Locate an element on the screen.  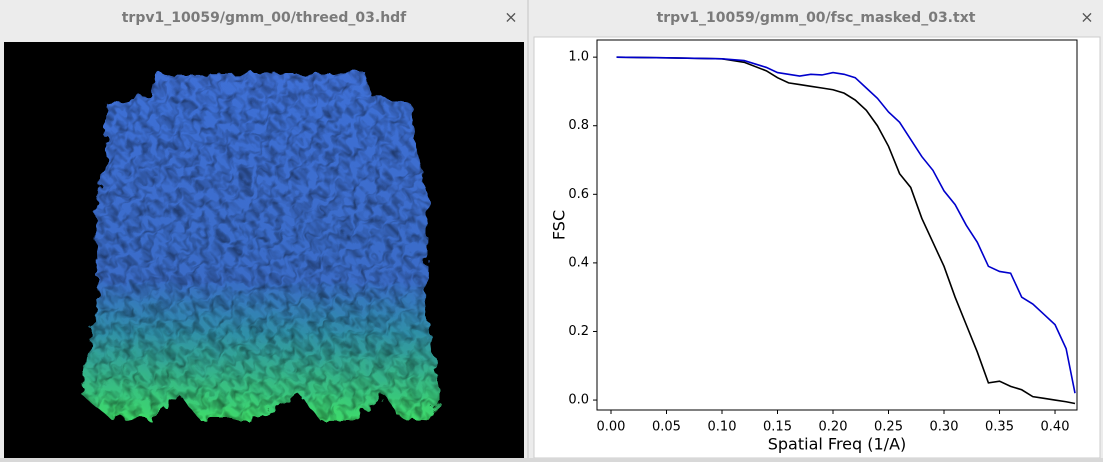
x-tick-label: 0.35 is located at coordinates (999, 427).